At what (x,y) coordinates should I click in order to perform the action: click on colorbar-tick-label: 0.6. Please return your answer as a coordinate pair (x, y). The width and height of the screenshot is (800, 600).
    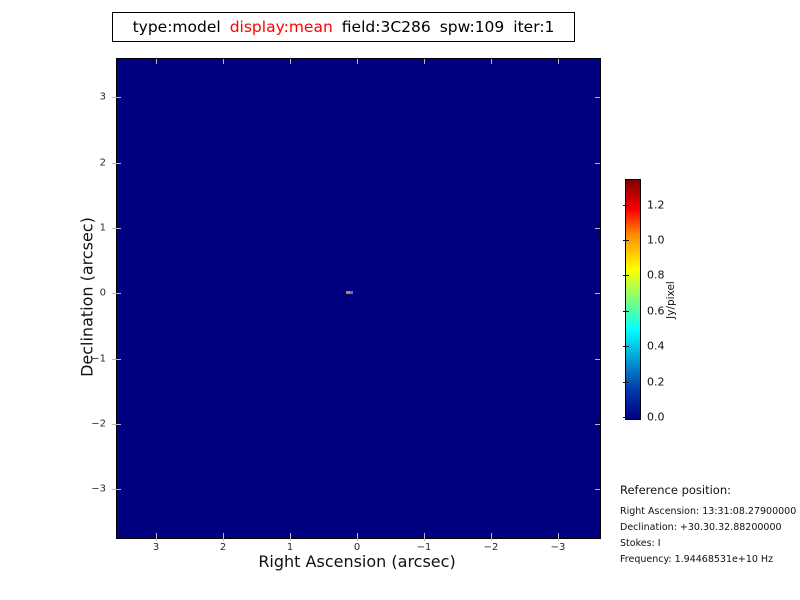
    Looking at the image, I should click on (656, 311).